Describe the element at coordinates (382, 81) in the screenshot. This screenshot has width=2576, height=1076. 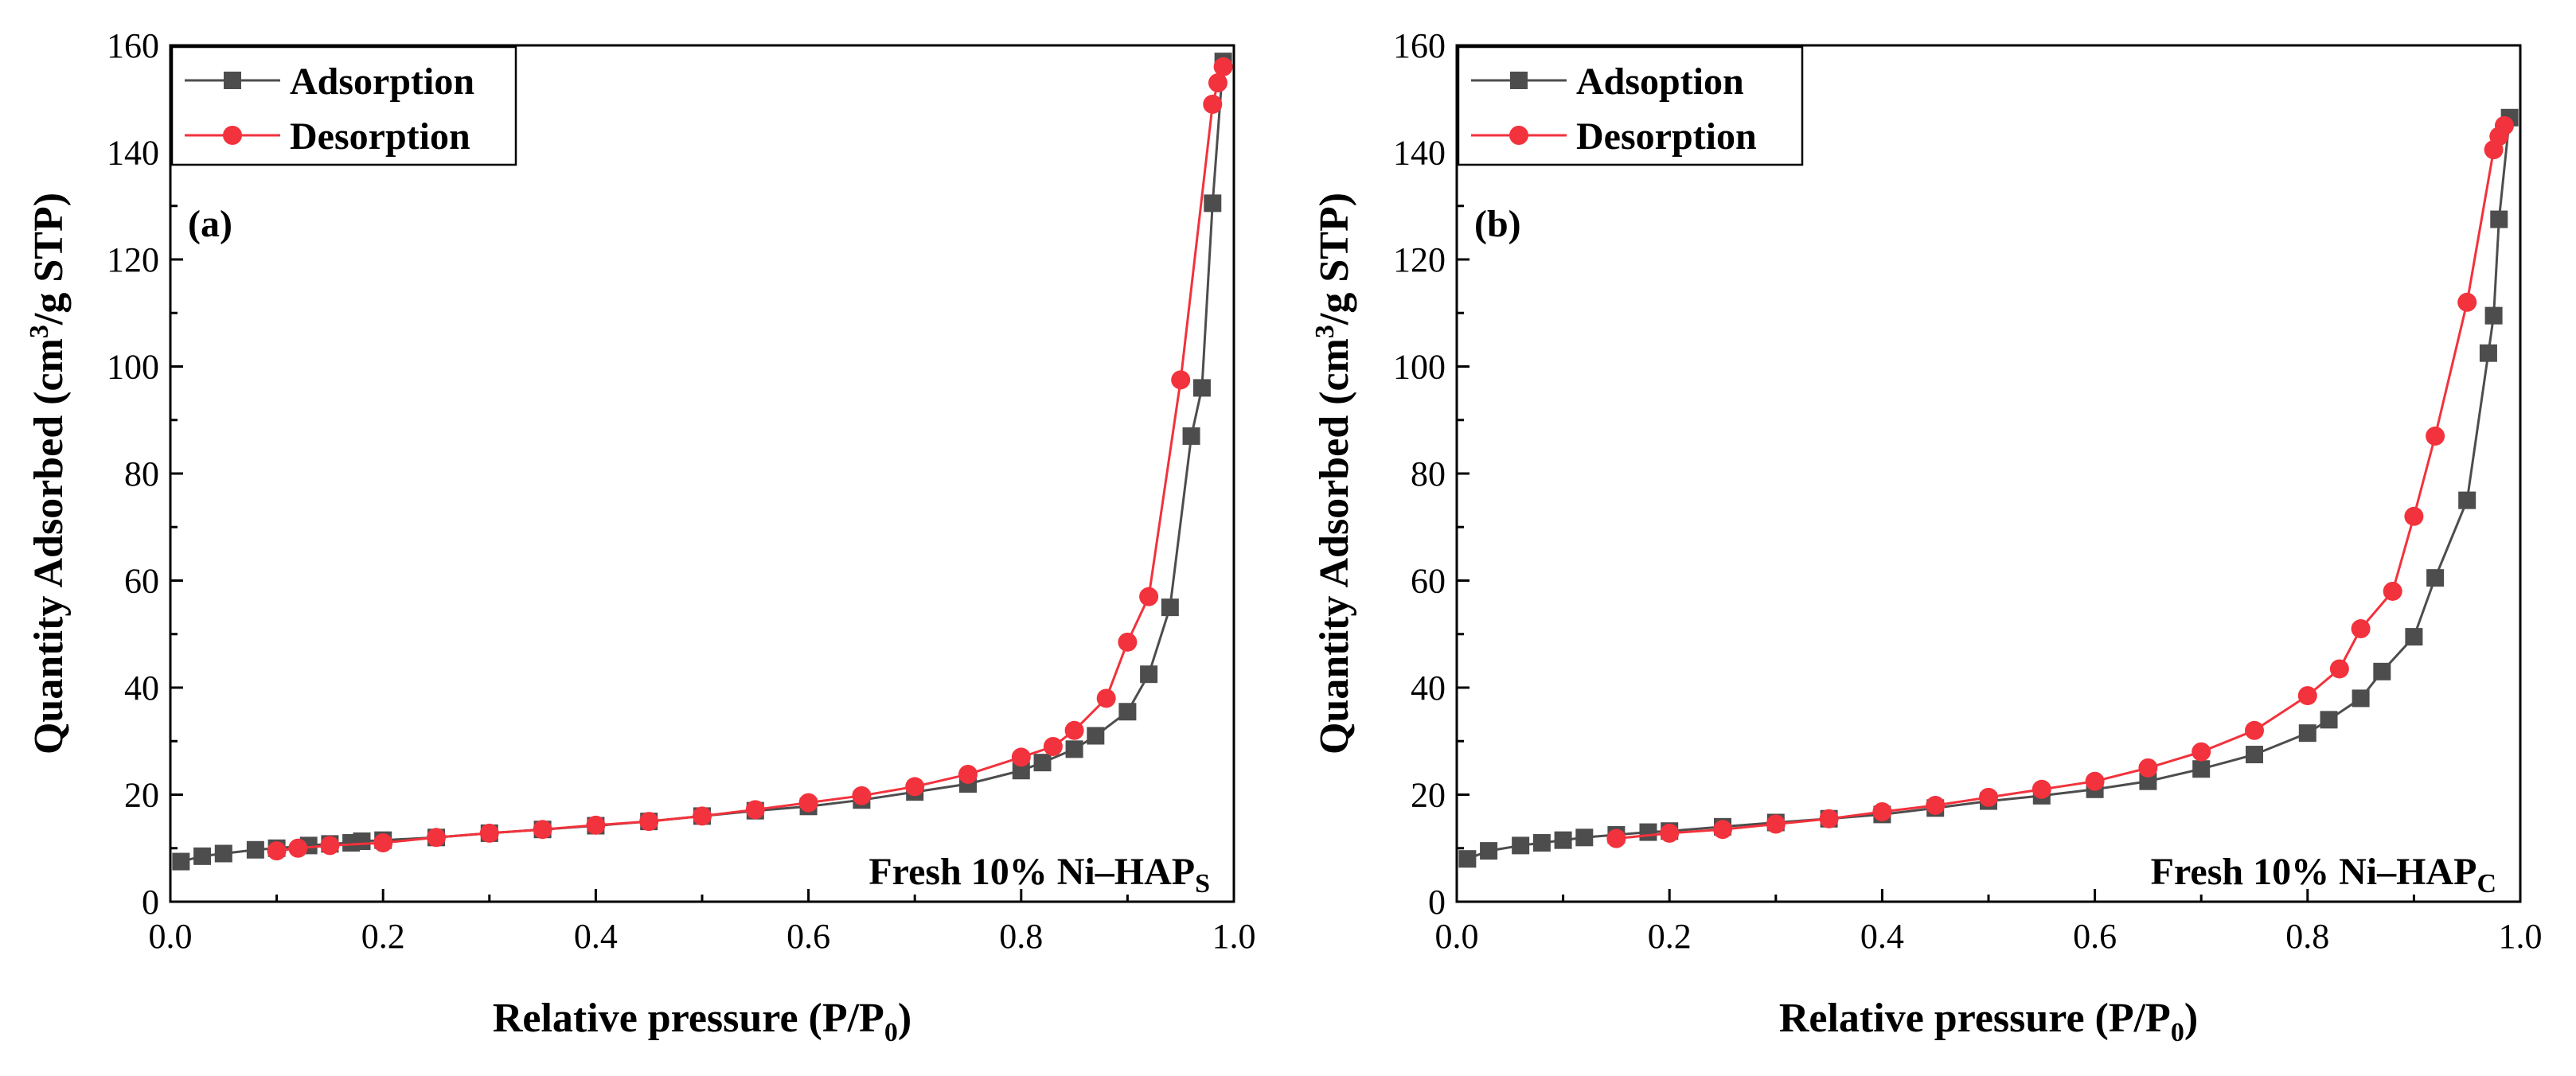
I see `legend-label: Adsorption` at that location.